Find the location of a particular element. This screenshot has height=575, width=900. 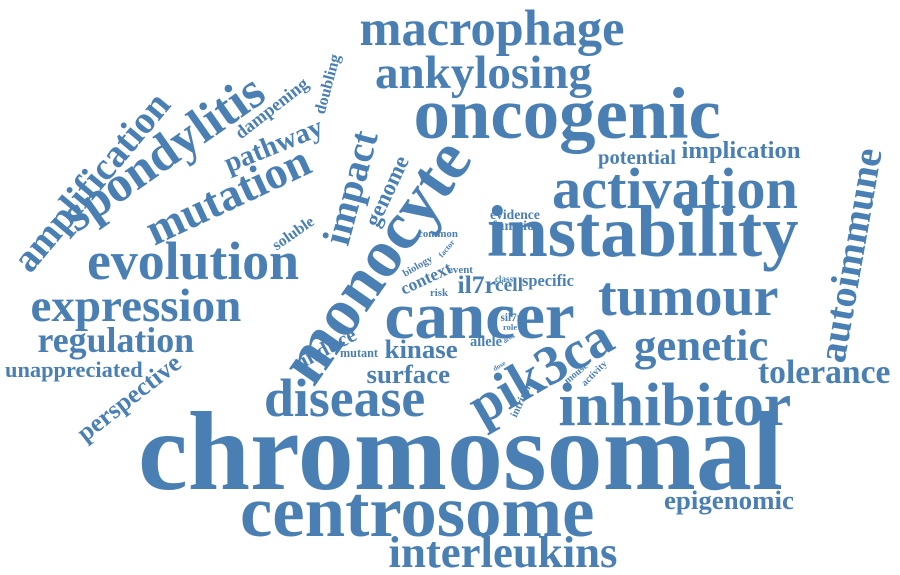

word-potential: potential is located at coordinates (637, 157).